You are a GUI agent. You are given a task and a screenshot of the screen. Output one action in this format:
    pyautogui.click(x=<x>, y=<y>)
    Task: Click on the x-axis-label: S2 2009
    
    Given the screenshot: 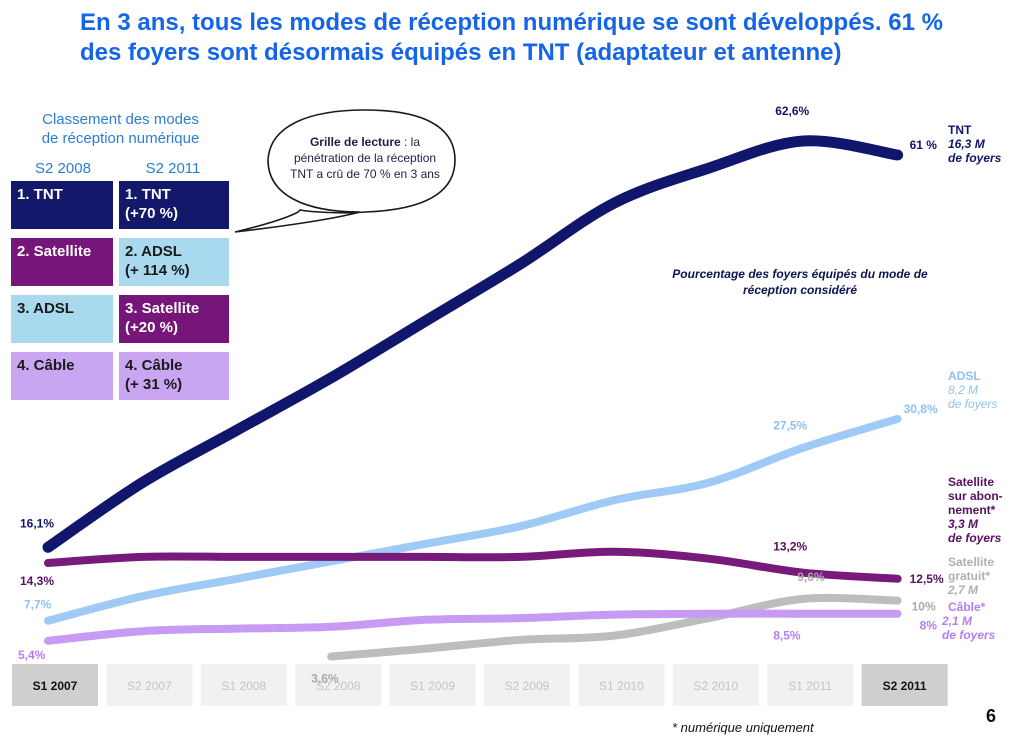 What is the action you would take?
    pyautogui.click(x=527, y=686)
    